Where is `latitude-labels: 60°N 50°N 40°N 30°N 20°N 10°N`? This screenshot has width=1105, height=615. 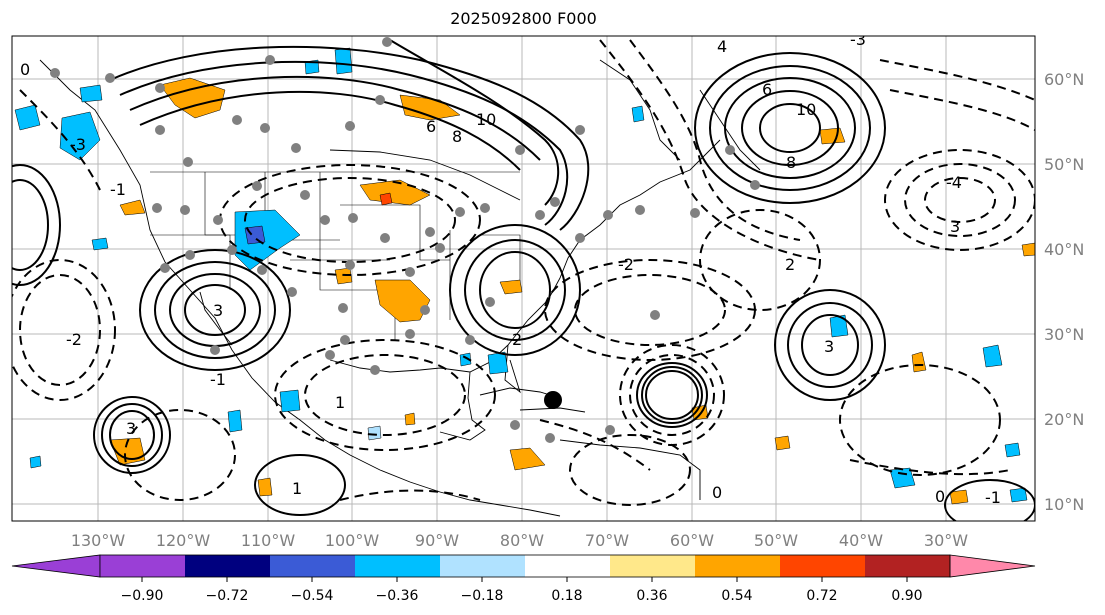
latitude-labels: 60°N 50°N 40°N 30°N 20°N 10°N is located at coordinates (1064, 292).